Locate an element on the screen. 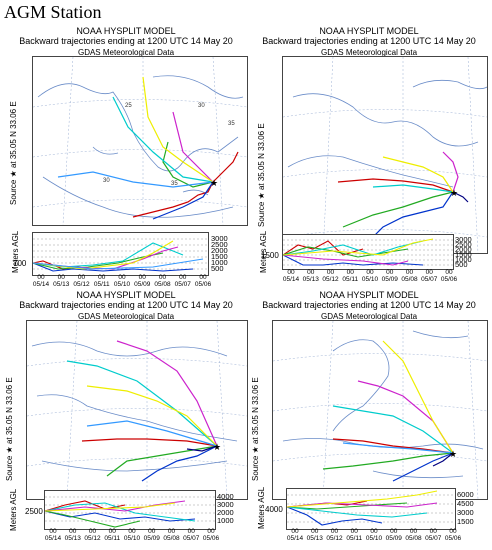  level-label: 4500 is located at coordinates (465, 503).